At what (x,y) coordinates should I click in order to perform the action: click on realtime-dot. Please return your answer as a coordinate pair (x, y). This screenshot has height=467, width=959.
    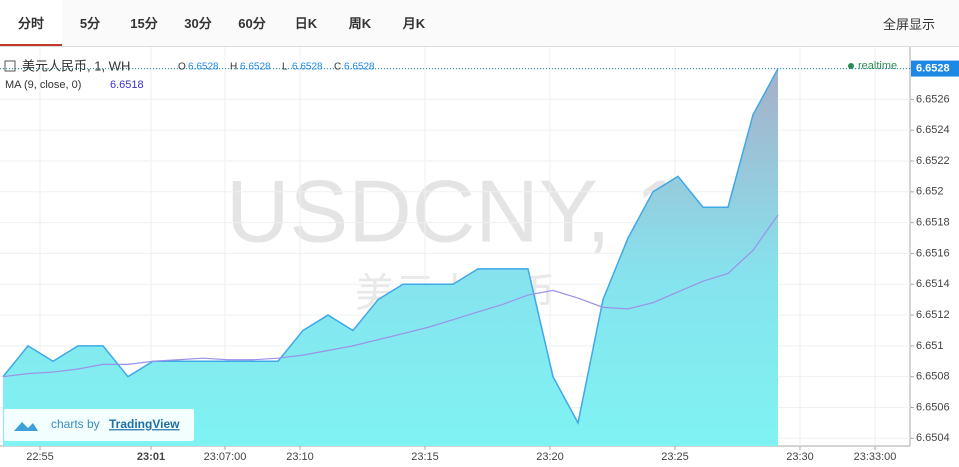
    Looking at the image, I should click on (851, 66).